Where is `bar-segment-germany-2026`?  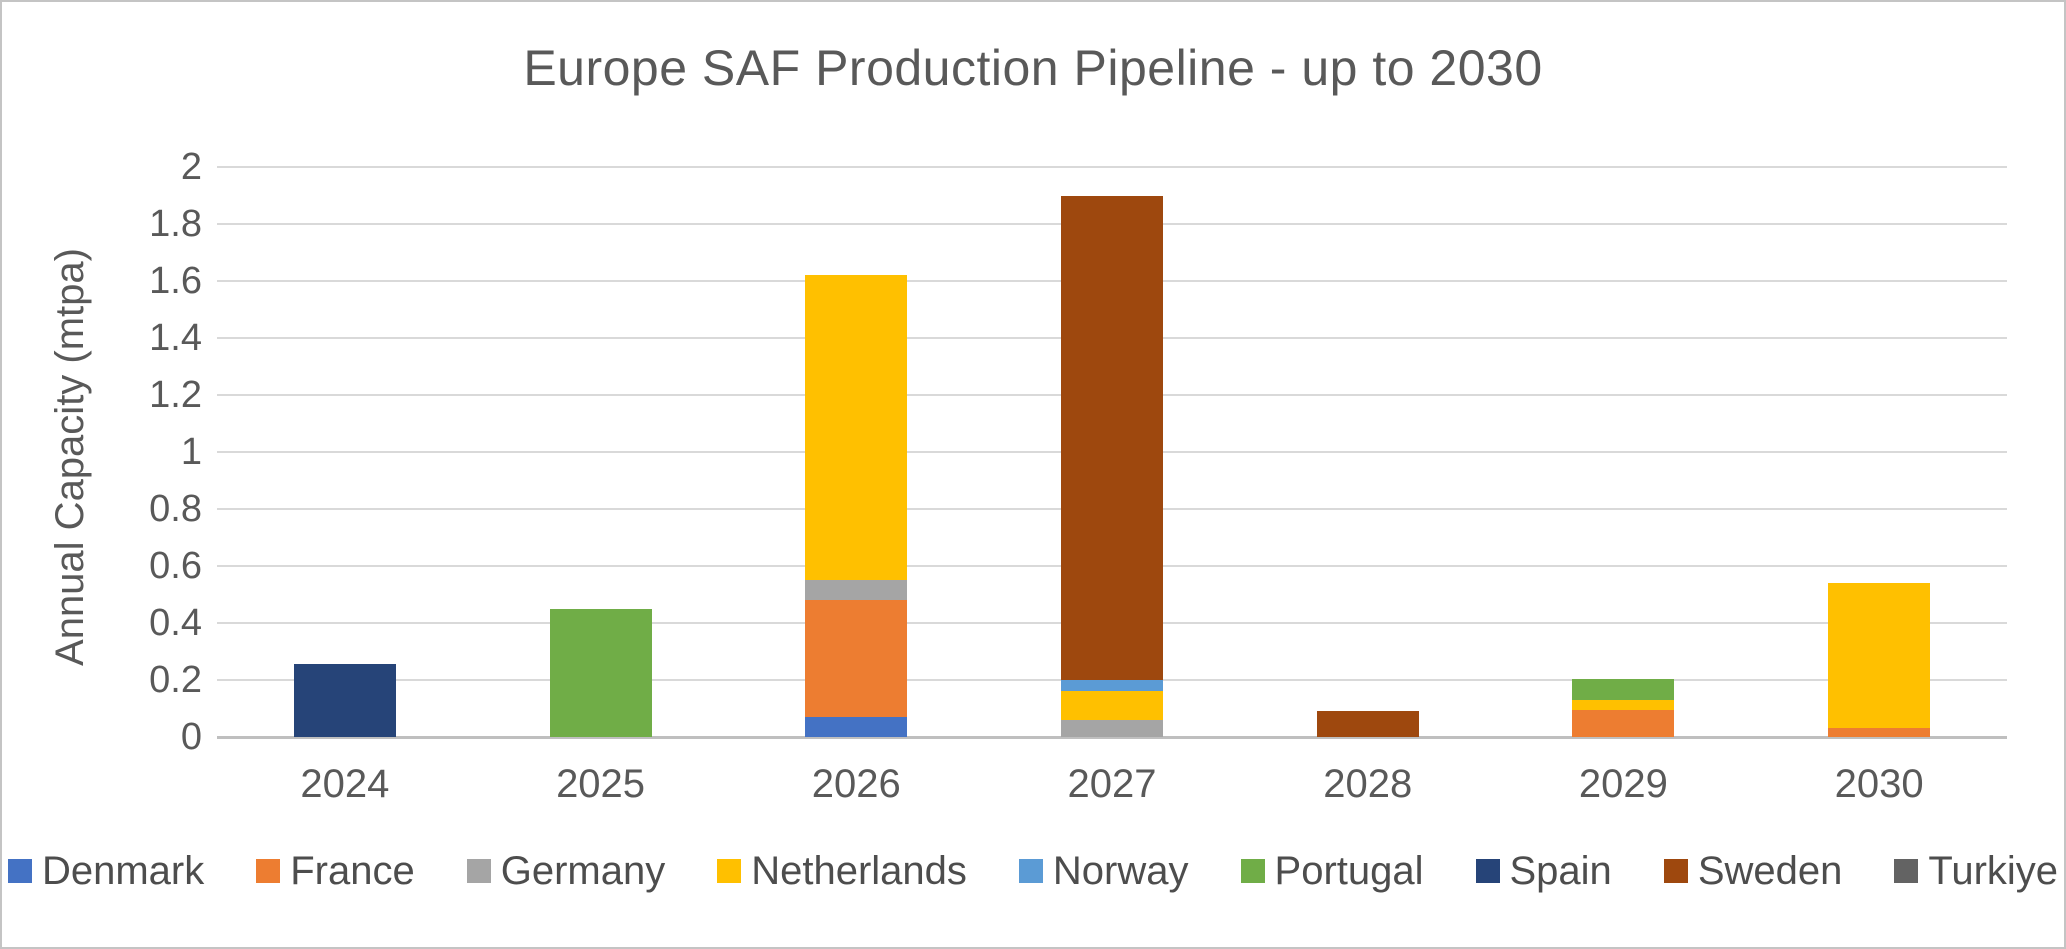 bar-segment-germany-2026 is located at coordinates (856, 590).